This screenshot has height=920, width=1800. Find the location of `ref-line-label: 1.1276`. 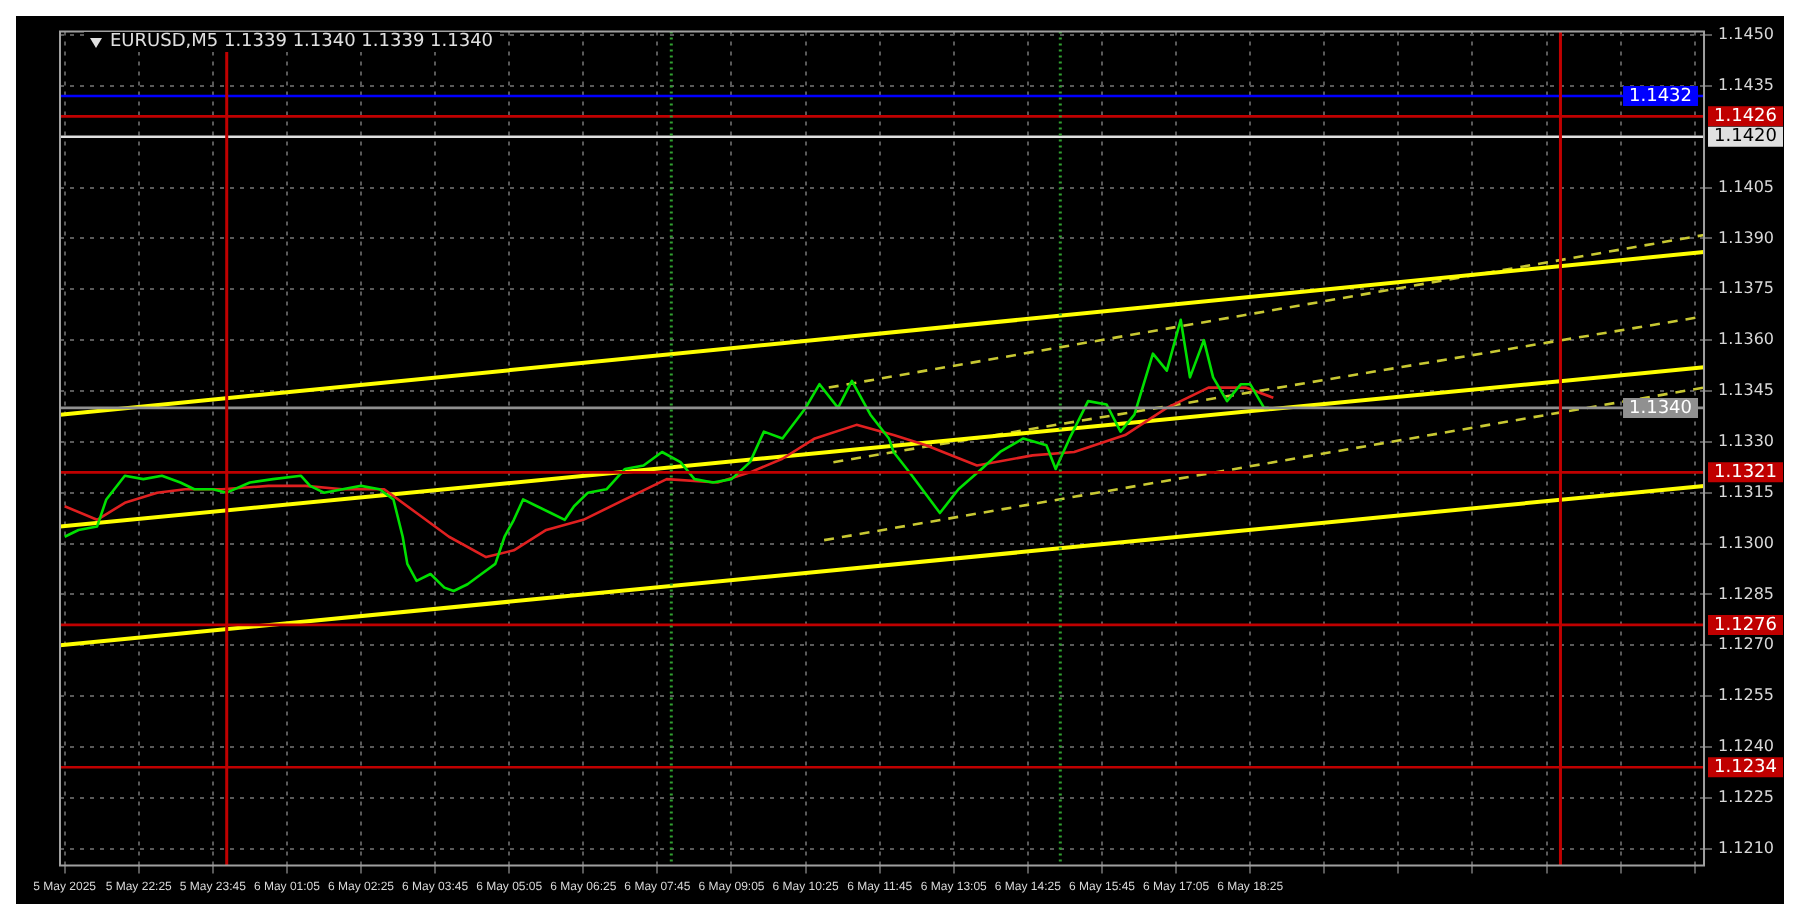

ref-line-label: 1.1276 is located at coordinates (1746, 625).